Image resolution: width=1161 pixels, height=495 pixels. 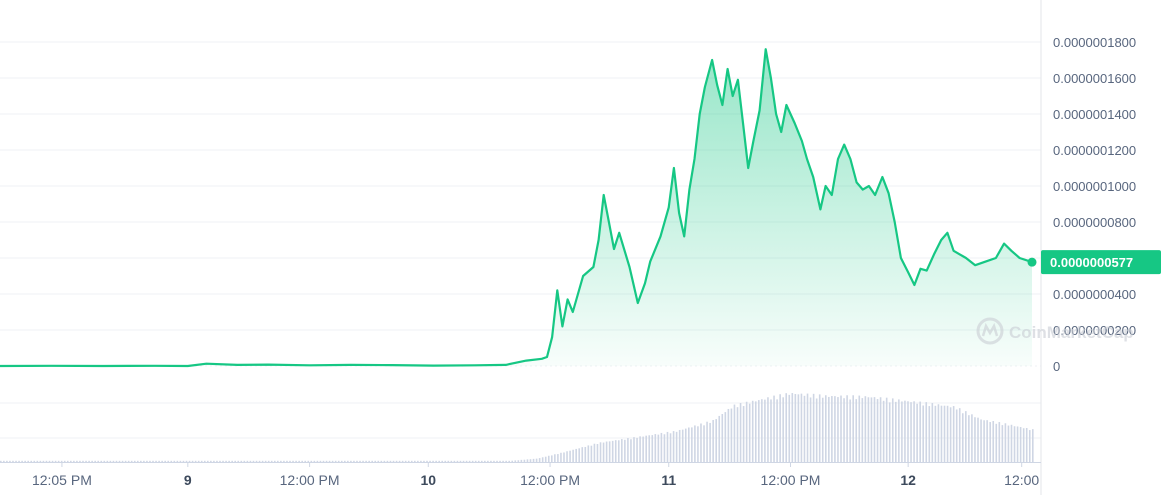 I want to click on y-tick-label: 0.0000000200, so click(x=1094, y=330).